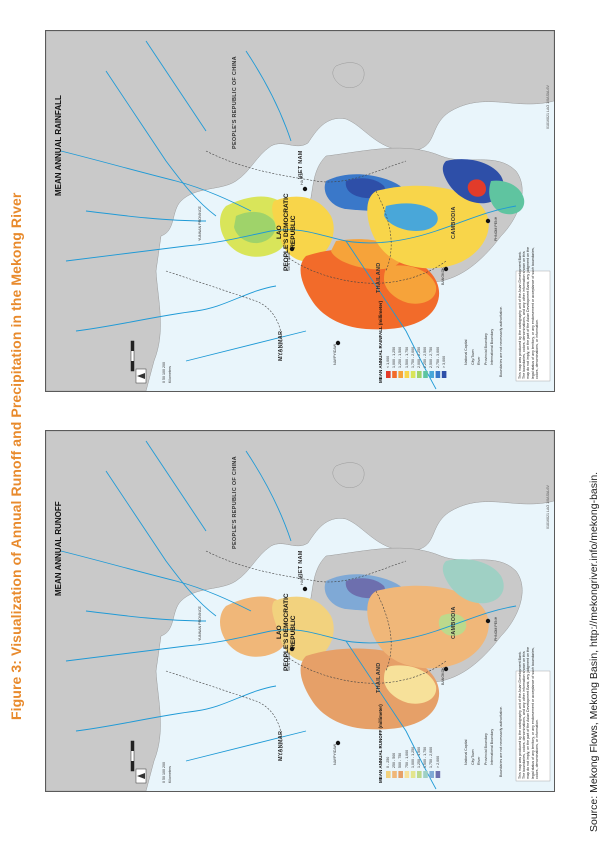 The width and height of the screenshot is (607, 867). What do you see at coordinates (58, 145) in the screenshot?
I see `map-title-rainfall: MEAN ANNUAL RAINFALL` at bounding box center [58, 145].